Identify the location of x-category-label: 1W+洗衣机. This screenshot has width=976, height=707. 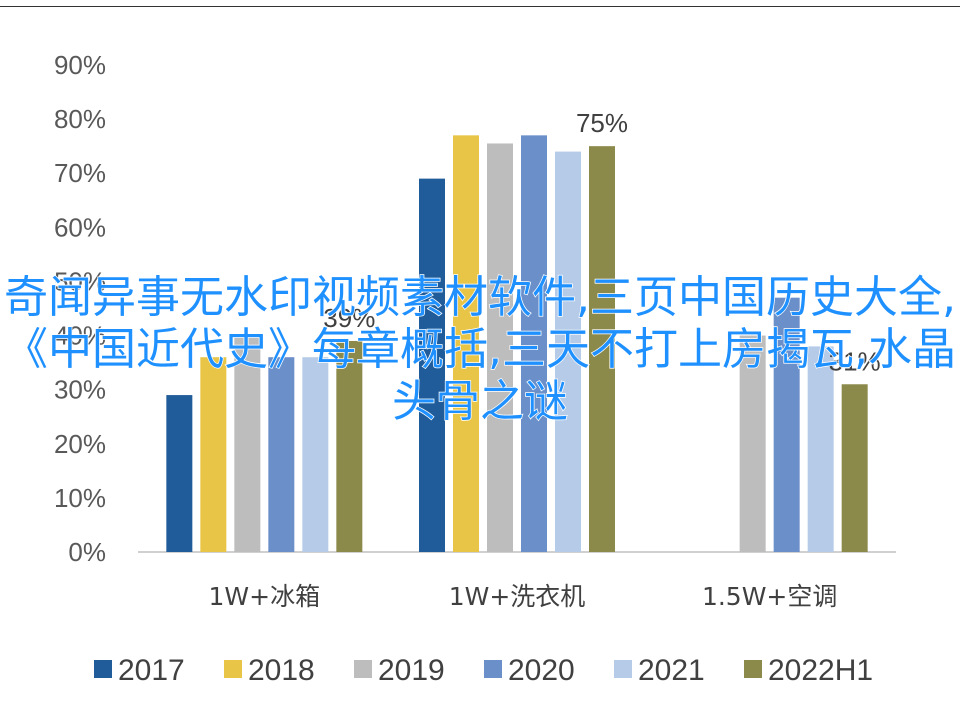
(517, 596).